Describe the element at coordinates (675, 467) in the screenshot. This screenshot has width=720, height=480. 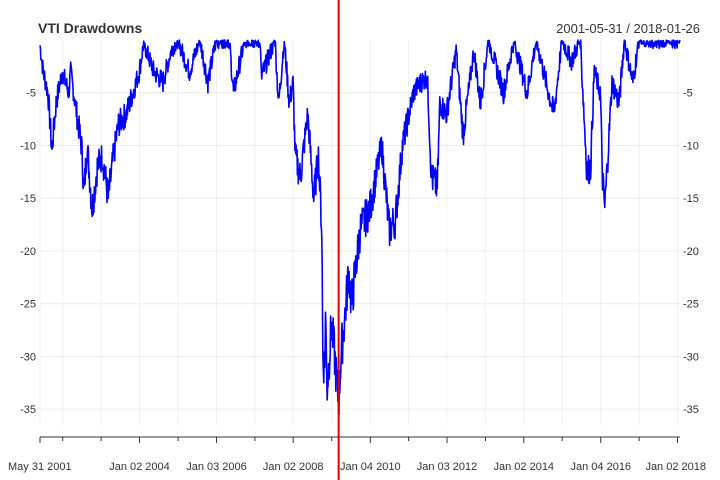
I see `x-tick-label: Jan 02 2018` at that location.